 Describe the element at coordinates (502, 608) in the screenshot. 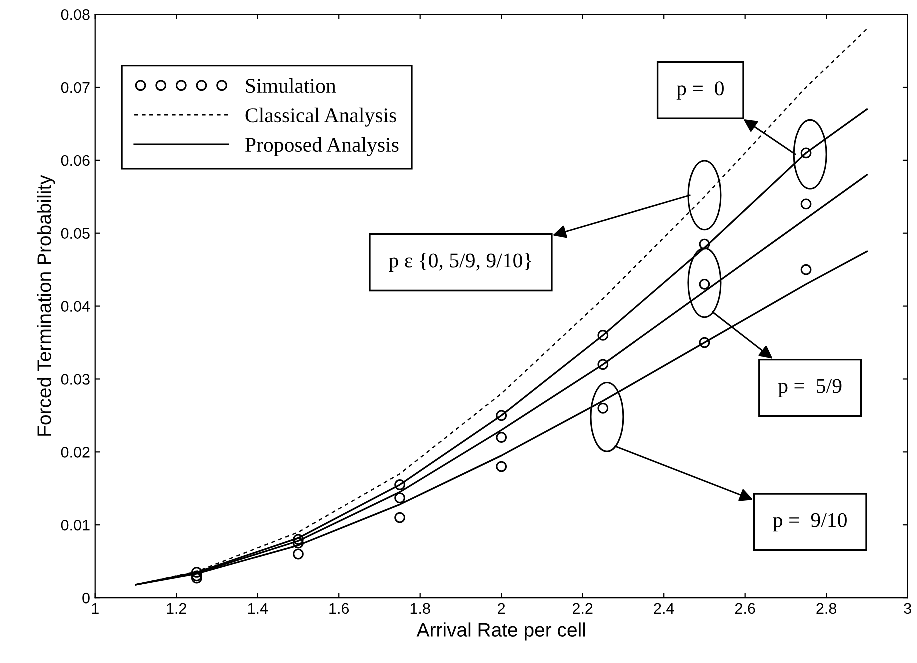

I see `x-tick-label: 2` at that location.